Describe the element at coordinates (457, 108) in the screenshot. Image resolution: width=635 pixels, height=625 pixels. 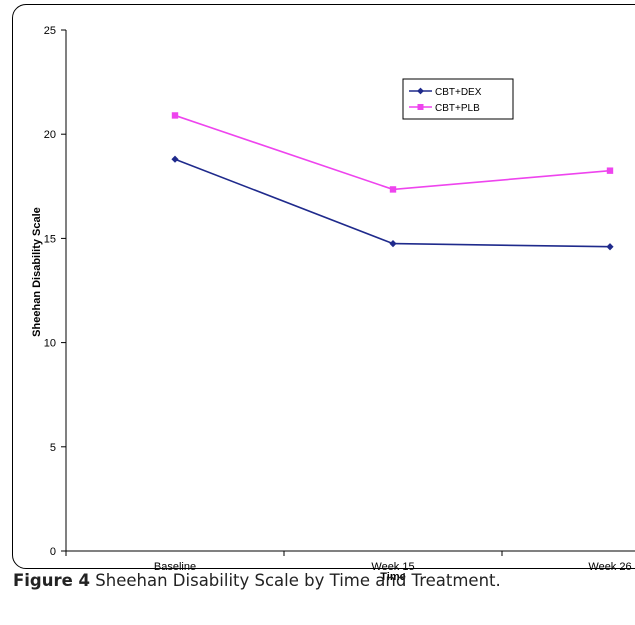
I see `legend-label: CBT+PLB` at that location.